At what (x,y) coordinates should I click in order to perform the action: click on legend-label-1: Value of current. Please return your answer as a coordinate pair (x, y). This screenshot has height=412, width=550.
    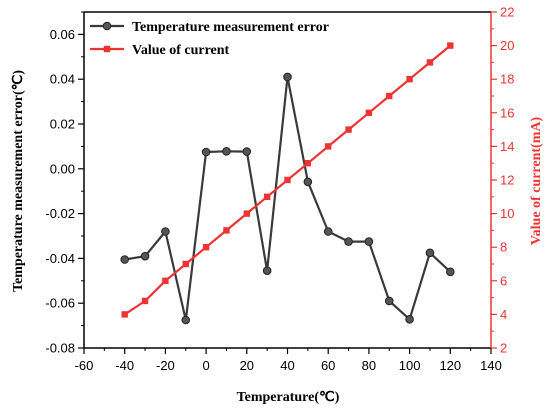
    Looking at the image, I should click on (181, 50).